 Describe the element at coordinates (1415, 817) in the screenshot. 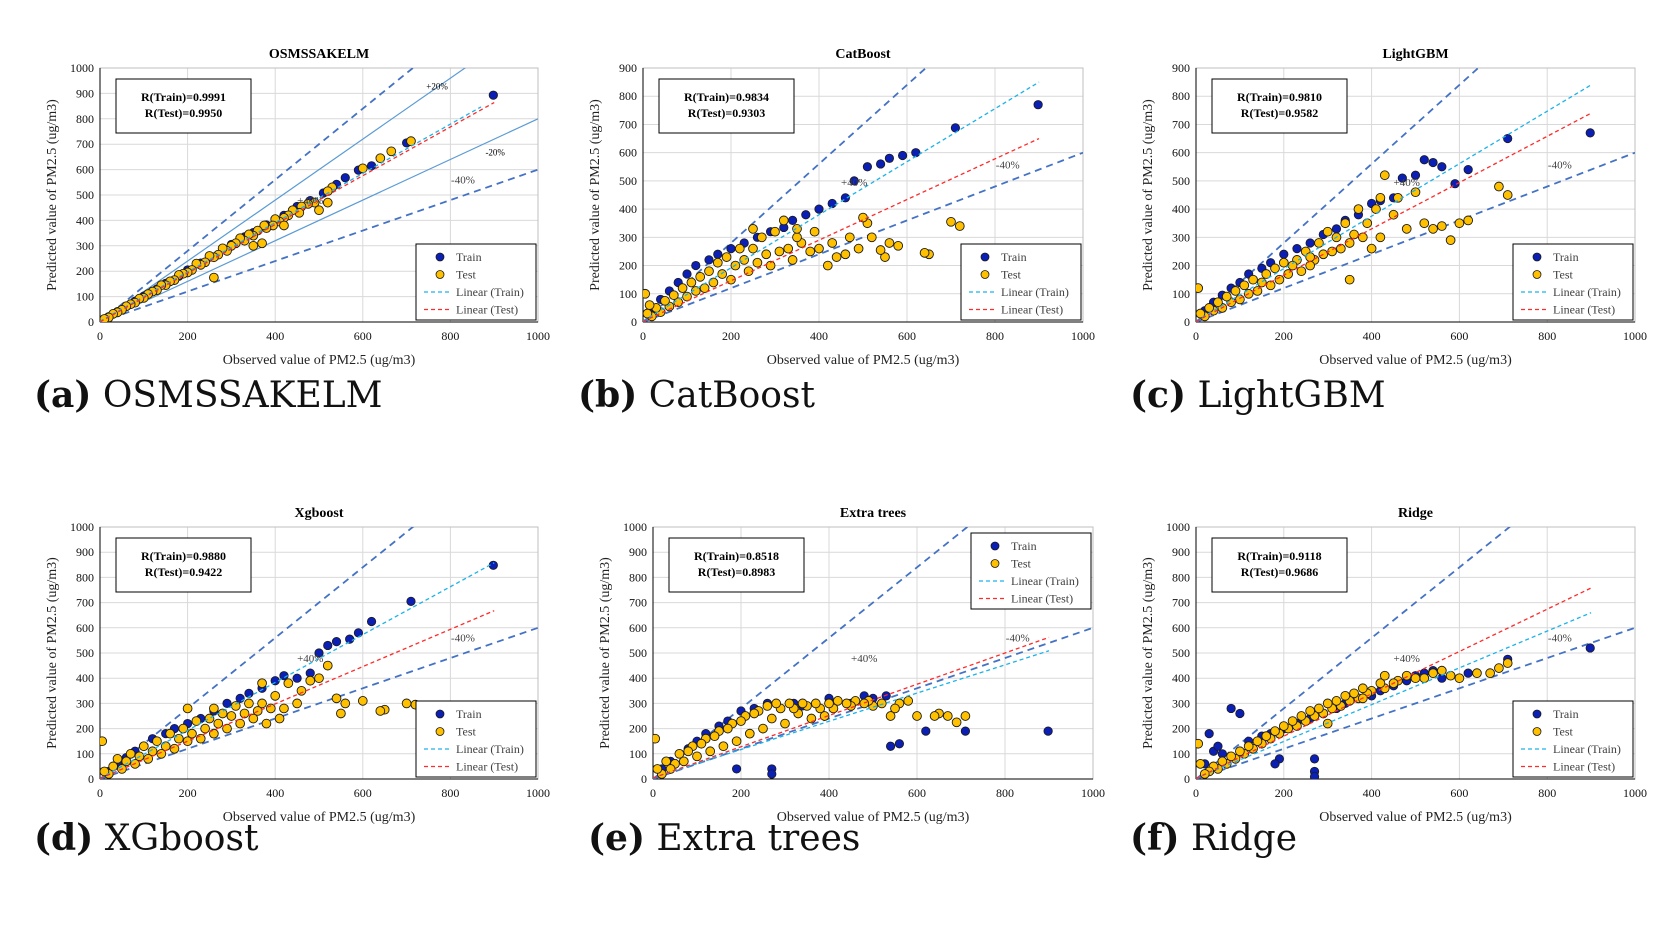

I see `x-axis-title: Observed value of PM2.5 (ug/m3)` at that location.